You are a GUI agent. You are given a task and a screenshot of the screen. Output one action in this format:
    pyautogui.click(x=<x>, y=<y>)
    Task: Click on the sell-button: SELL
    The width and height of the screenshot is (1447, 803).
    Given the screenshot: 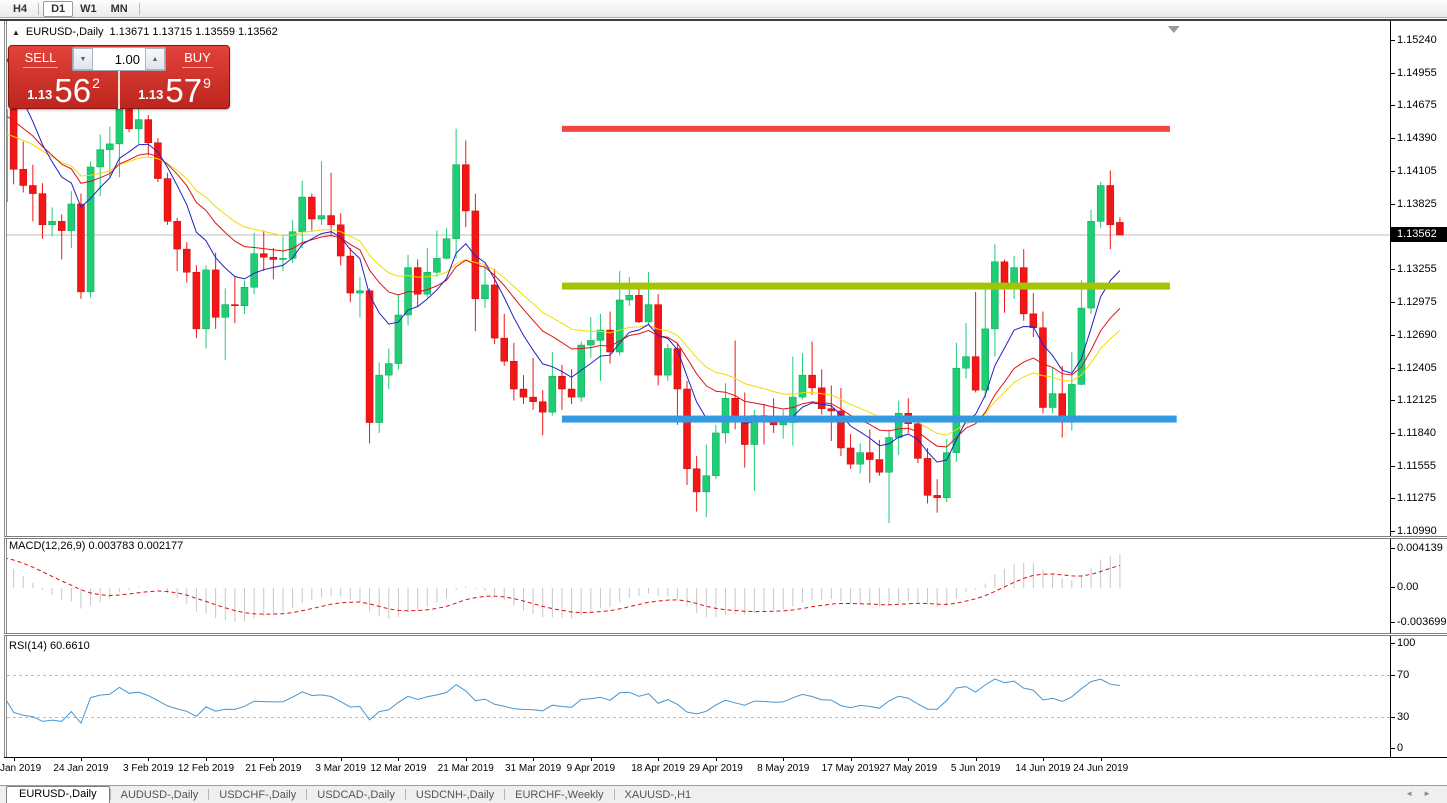 What is the action you would take?
    pyautogui.click(x=40, y=58)
    